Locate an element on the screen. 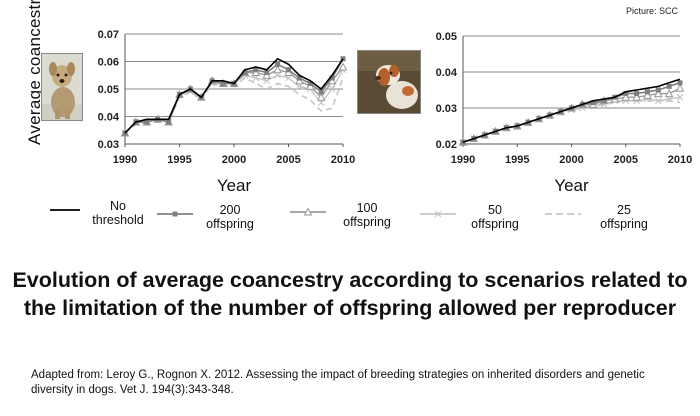 The width and height of the screenshot is (700, 416). picture-credit: Picture: SCC is located at coordinates (652, 11).